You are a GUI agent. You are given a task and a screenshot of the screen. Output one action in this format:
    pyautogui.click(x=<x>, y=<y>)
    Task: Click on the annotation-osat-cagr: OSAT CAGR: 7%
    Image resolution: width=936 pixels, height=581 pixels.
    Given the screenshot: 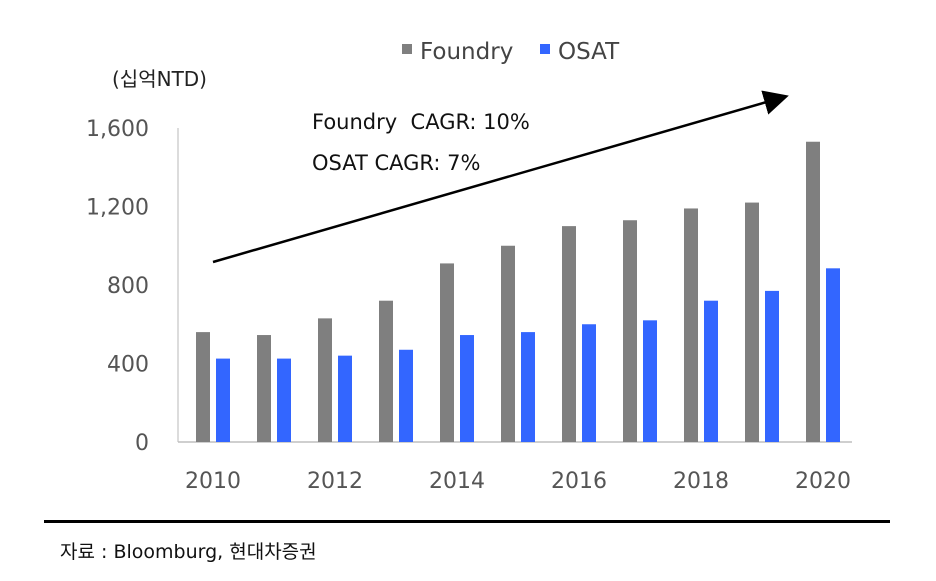 What is the action you would take?
    pyautogui.click(x=396, y=163)
    